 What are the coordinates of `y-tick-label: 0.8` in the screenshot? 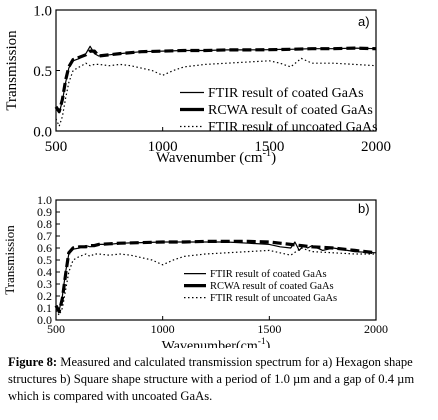 It's located at (44, 224).